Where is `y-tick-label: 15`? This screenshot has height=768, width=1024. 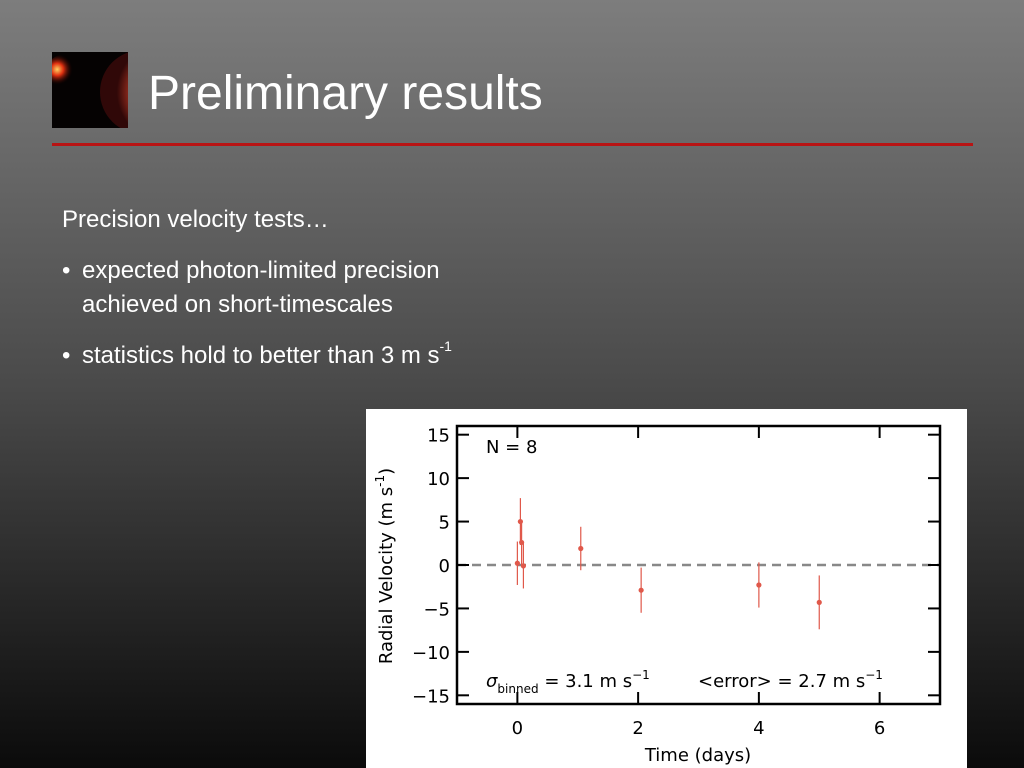
y-tick-label: 15 is located at coordinates (438, 436).